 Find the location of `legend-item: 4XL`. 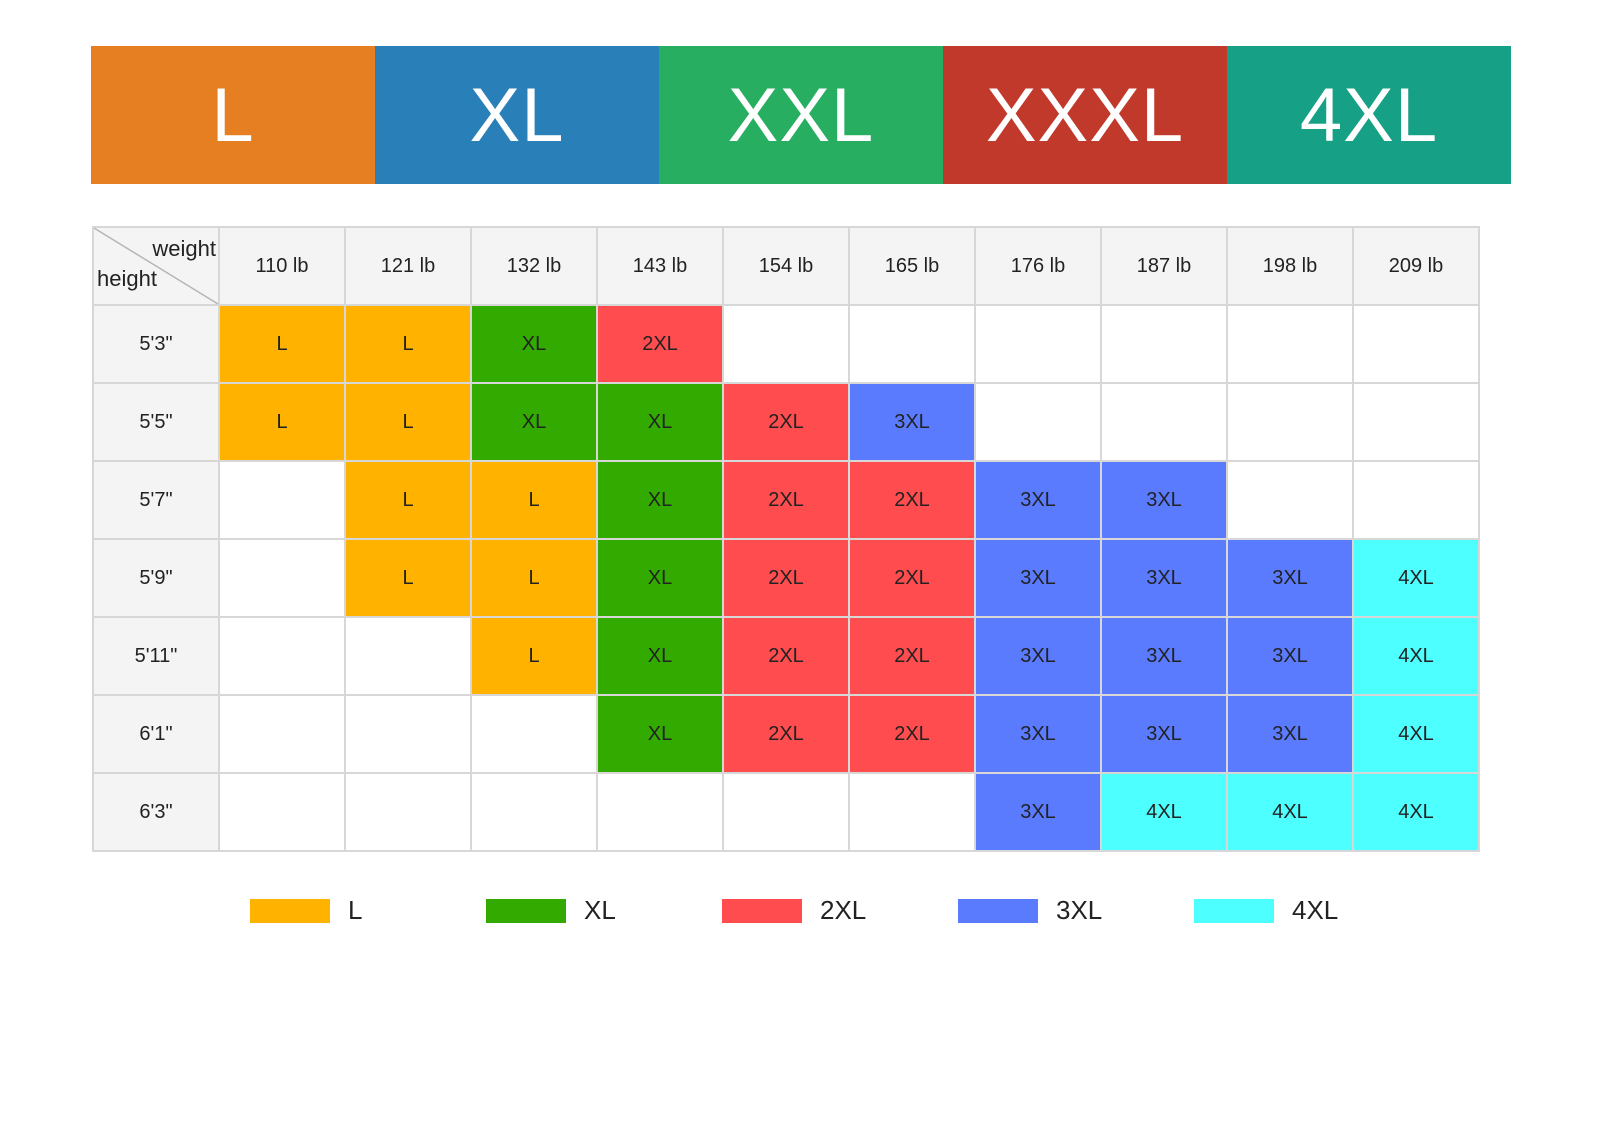

legend-item: 4XL is located at coordinates (1312, 910).